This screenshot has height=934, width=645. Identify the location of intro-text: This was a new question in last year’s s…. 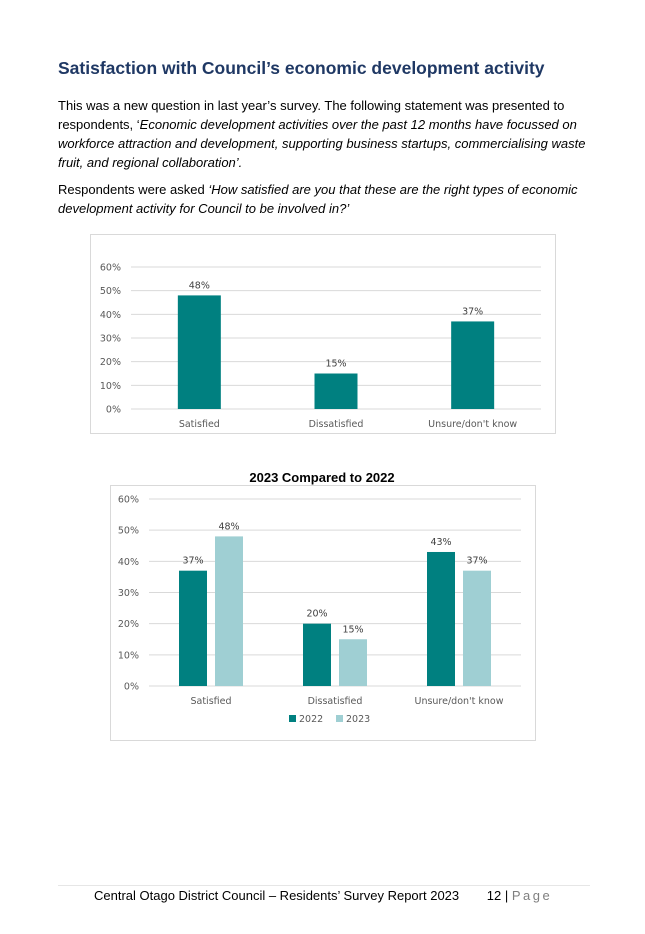
(311, 115).